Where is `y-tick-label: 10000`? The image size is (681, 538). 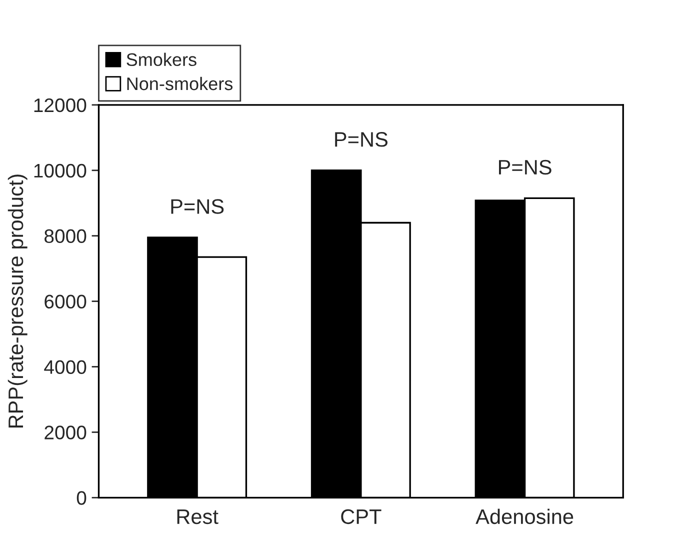
y-tick-label: 10000 is located at coordinates (60, 171).